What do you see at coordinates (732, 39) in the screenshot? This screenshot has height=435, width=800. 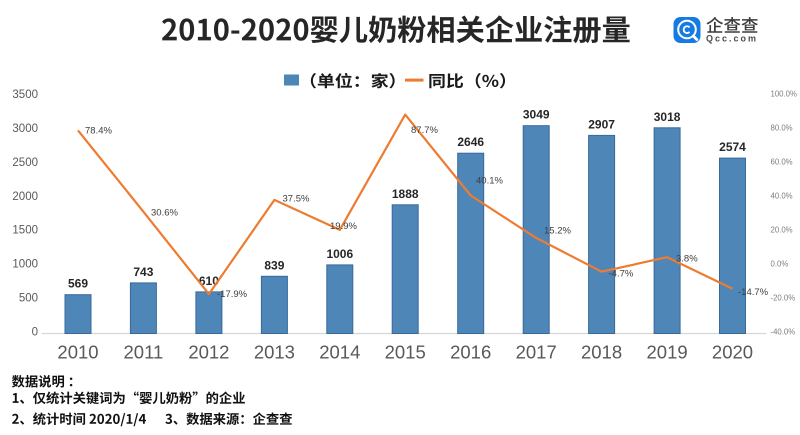 I see `svg-text: Qcc.com` at bounding box center [732, 39].